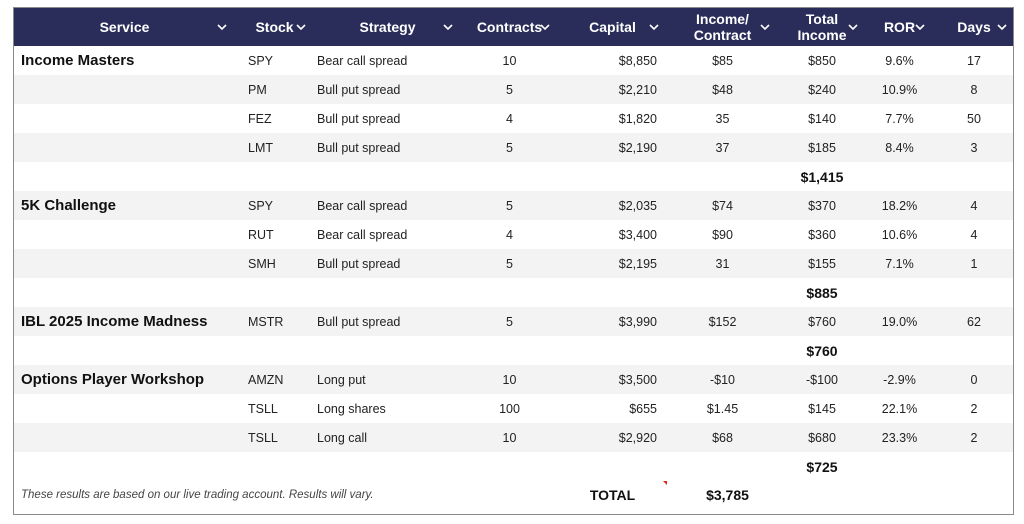 The height and width of the screenshot is (524, 1024). I want to click on header-total_income: Total Income, so click(822, 27).